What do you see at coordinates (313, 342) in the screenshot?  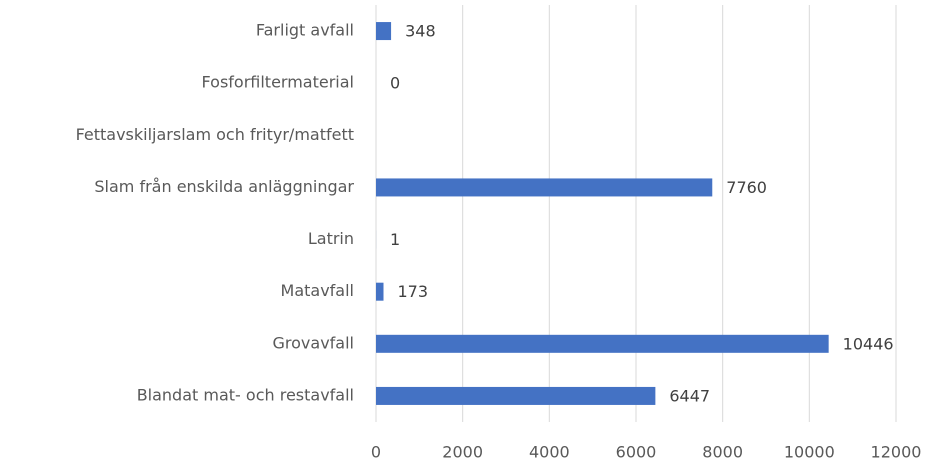 I see `y-tick-label: Grovavfall` at bounding box center [313, 342].